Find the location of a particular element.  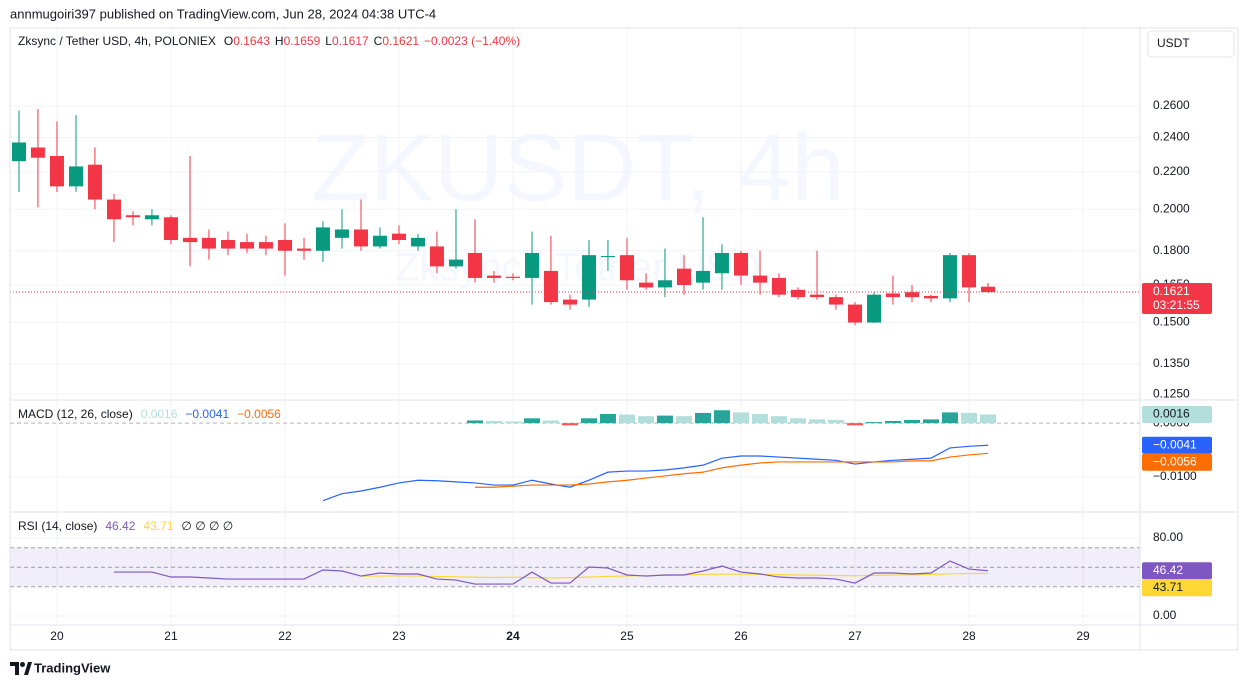

price-label: 43.71 is located at coordinates (1168, 587).